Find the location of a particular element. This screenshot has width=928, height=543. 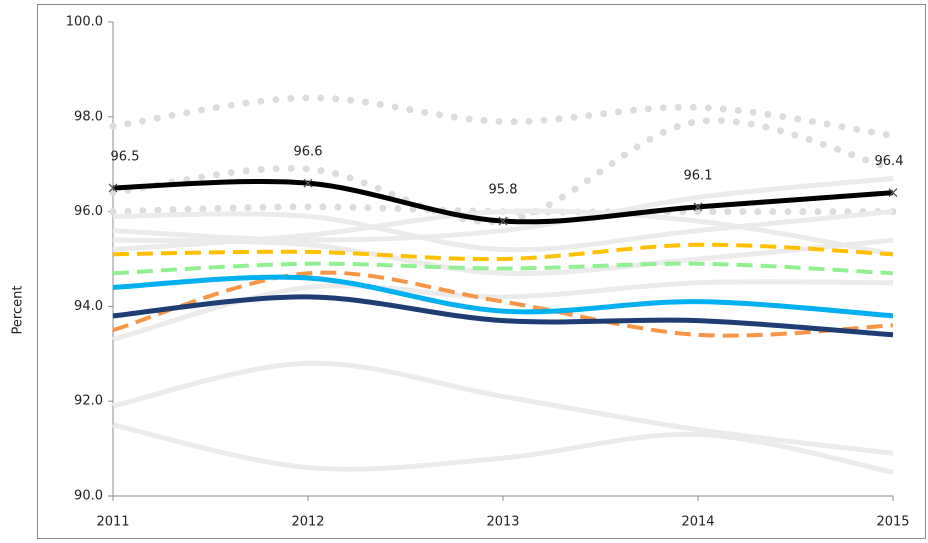

x-tick-label: 2015 is located at coordinates (892, 522).